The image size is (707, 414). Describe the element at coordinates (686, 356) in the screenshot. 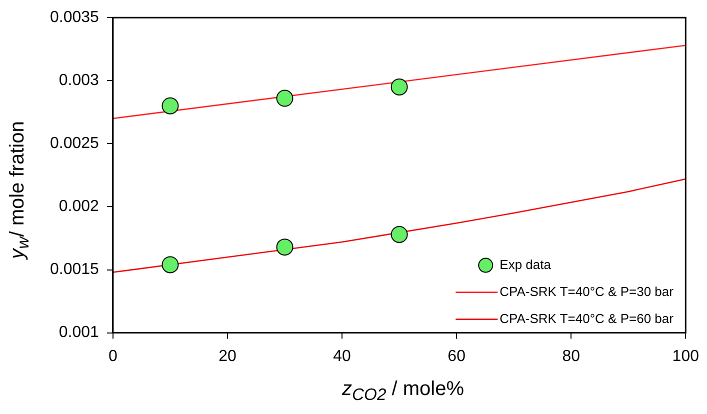

I see `x-tick-label: 100` at that location.